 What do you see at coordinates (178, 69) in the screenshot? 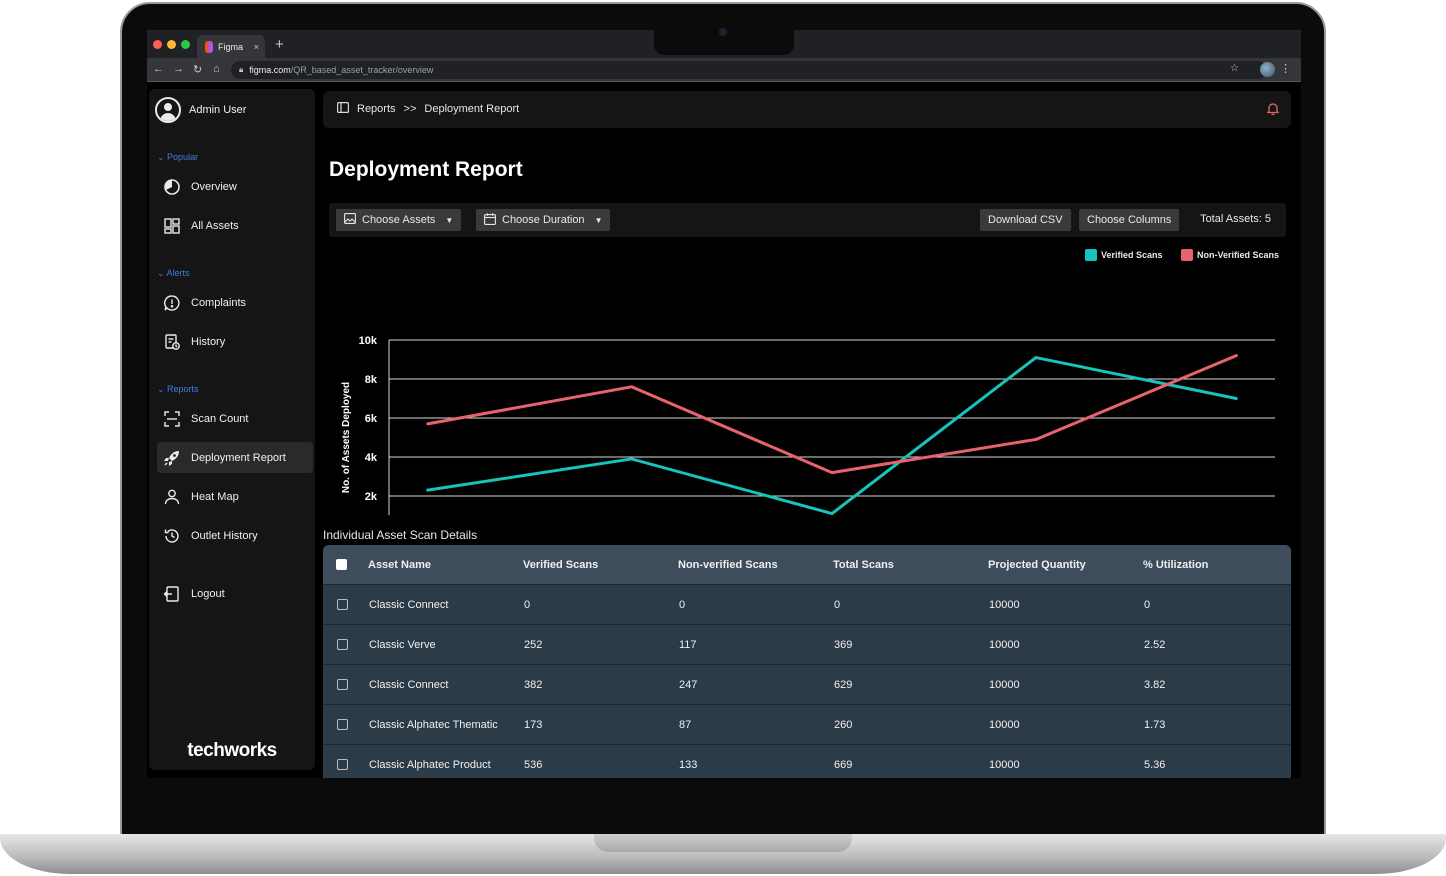
I see `forward-icon: →` at bounding box center [178, 69].